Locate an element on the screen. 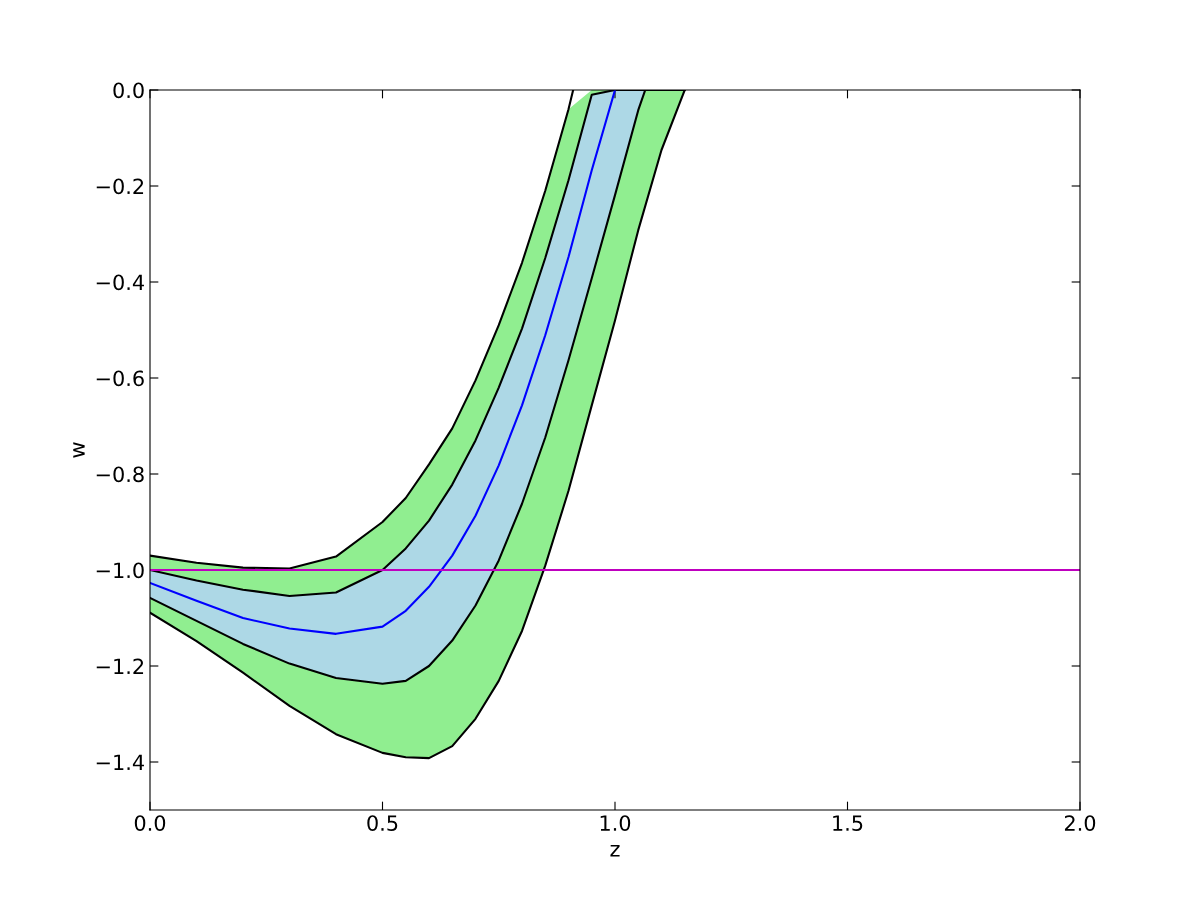  y-tick-label: −0.2 is located at coordinates (120, 186).